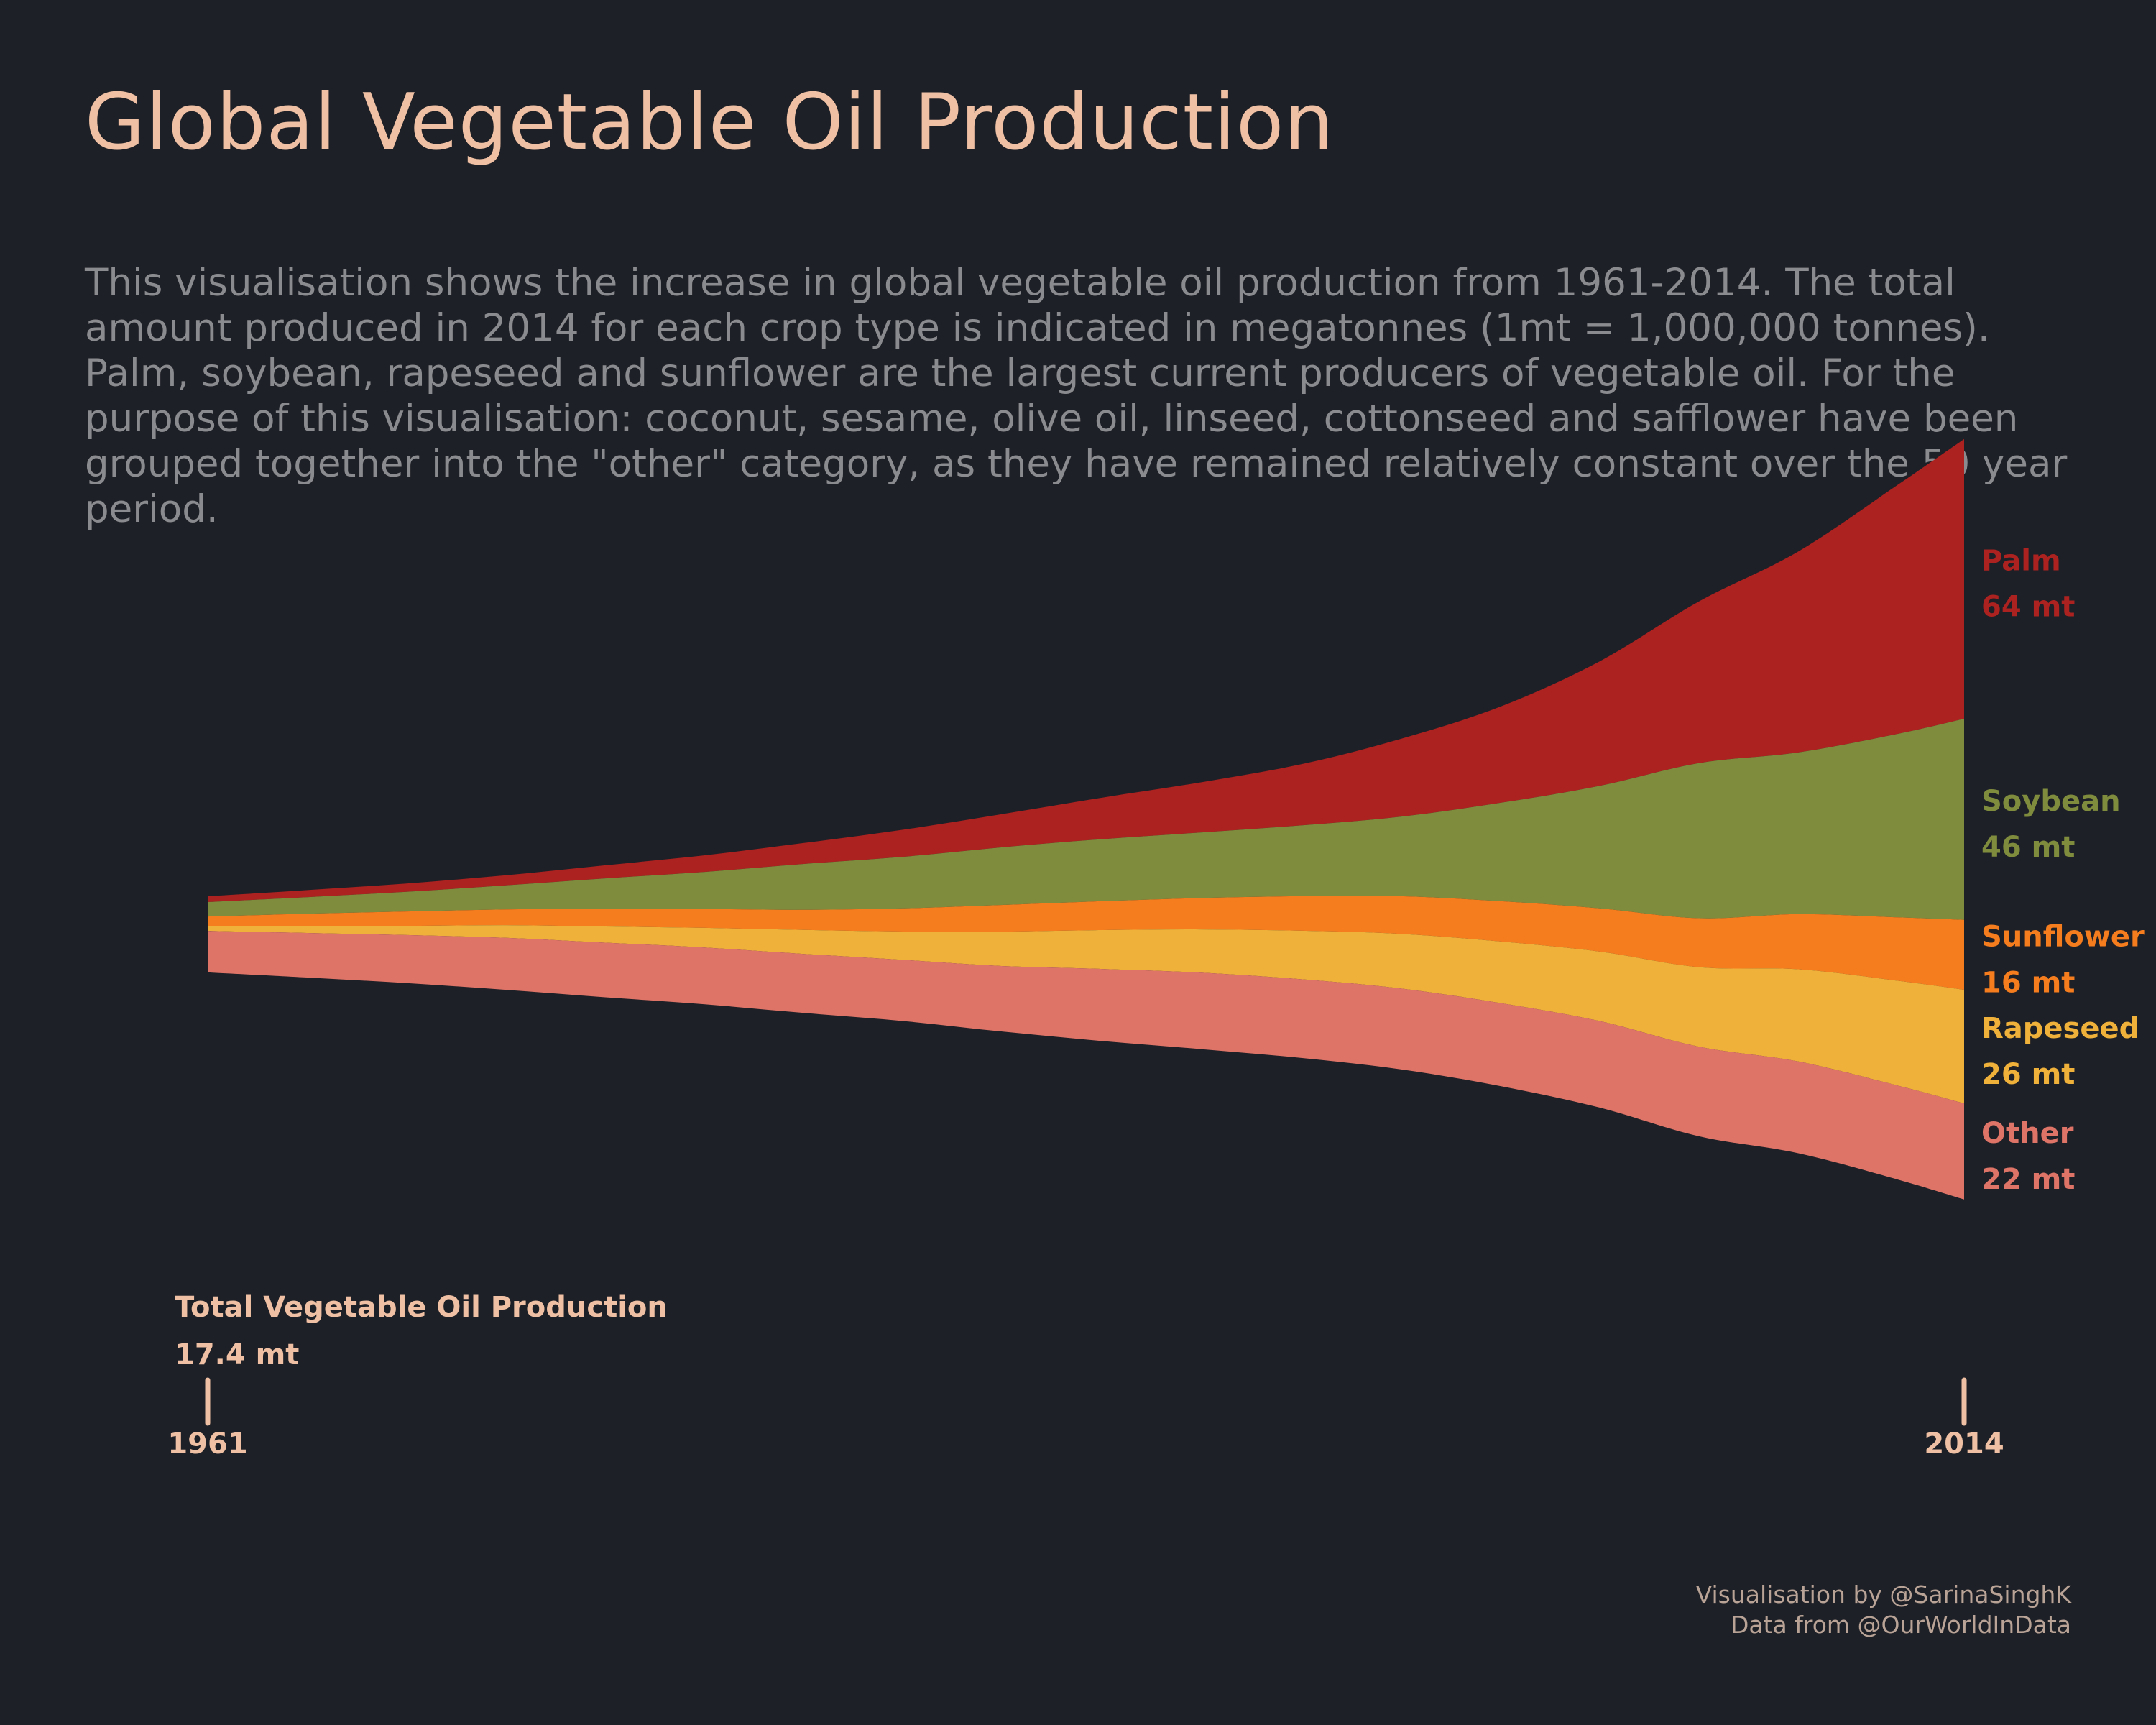 This screenshot has width=2156, height=1725. I want to click on x-tick-label-2014: 2014, so click(1964, 1443).